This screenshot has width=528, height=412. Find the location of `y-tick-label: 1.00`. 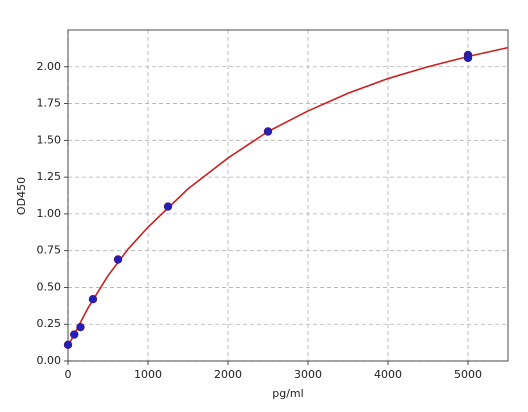

y-tick-label: 1.00 is located at coordinates (49, 213).